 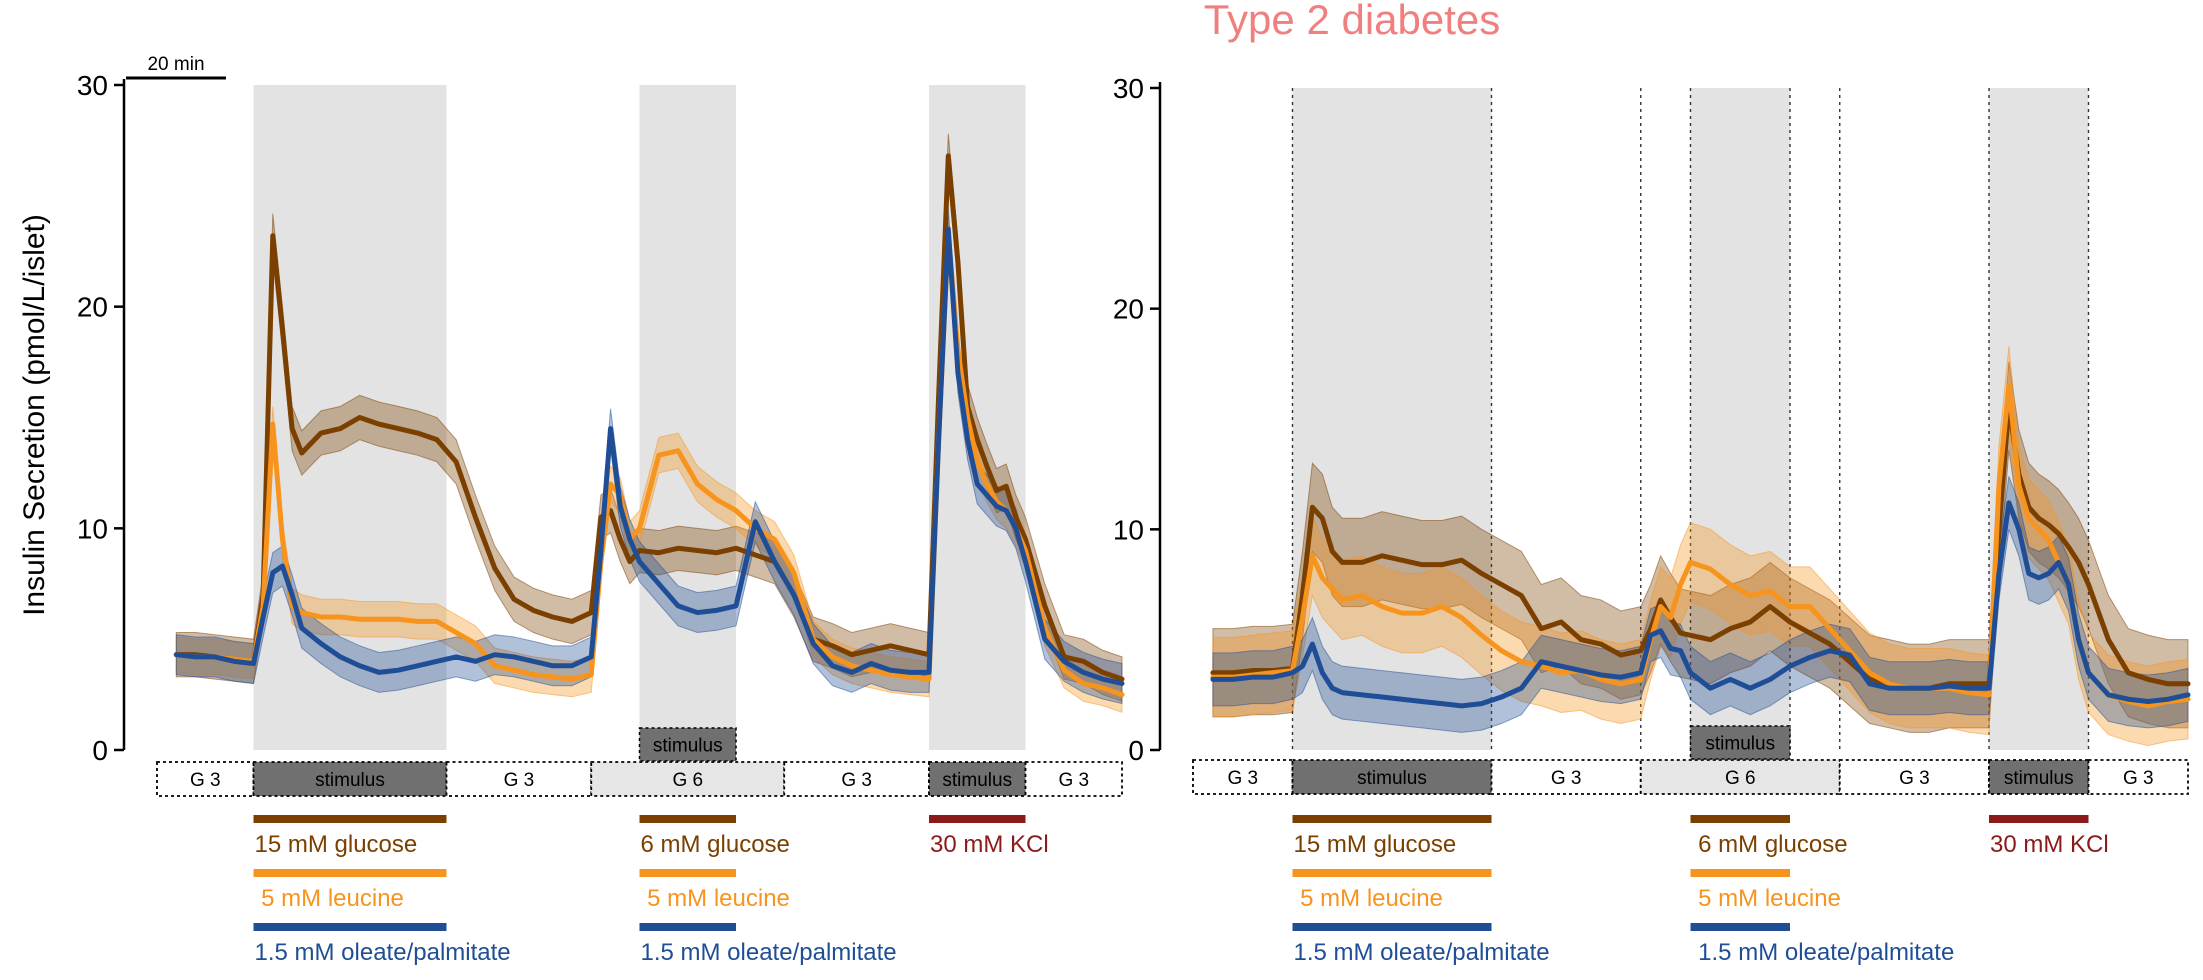 I want to click on series-line-leucine, so click(x=1700, y=546).